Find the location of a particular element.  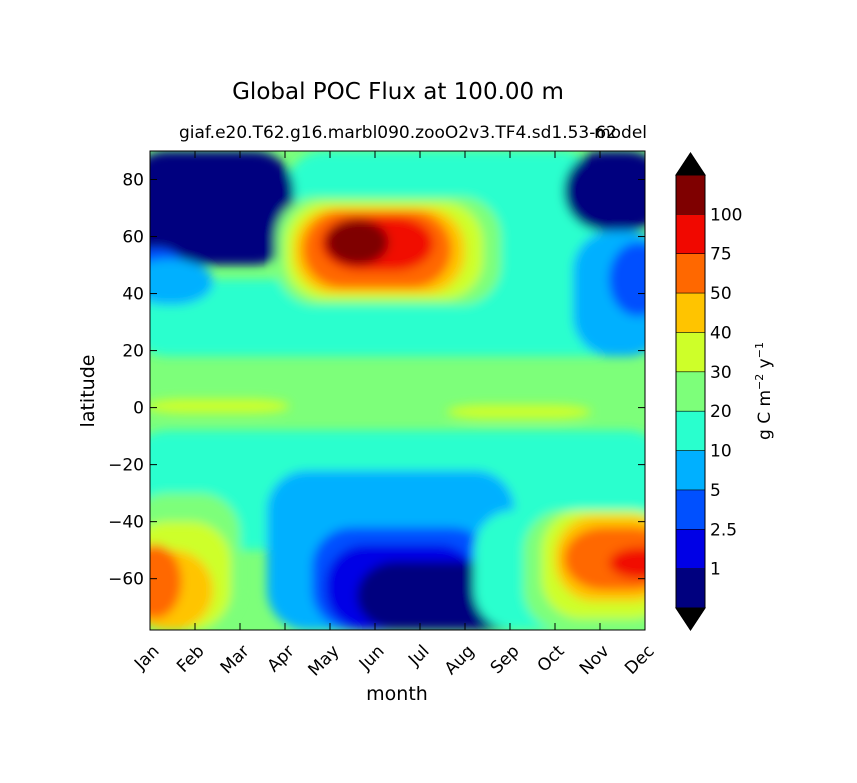

x-tick-label-sep: Sep is located at coordinates (505, 659).